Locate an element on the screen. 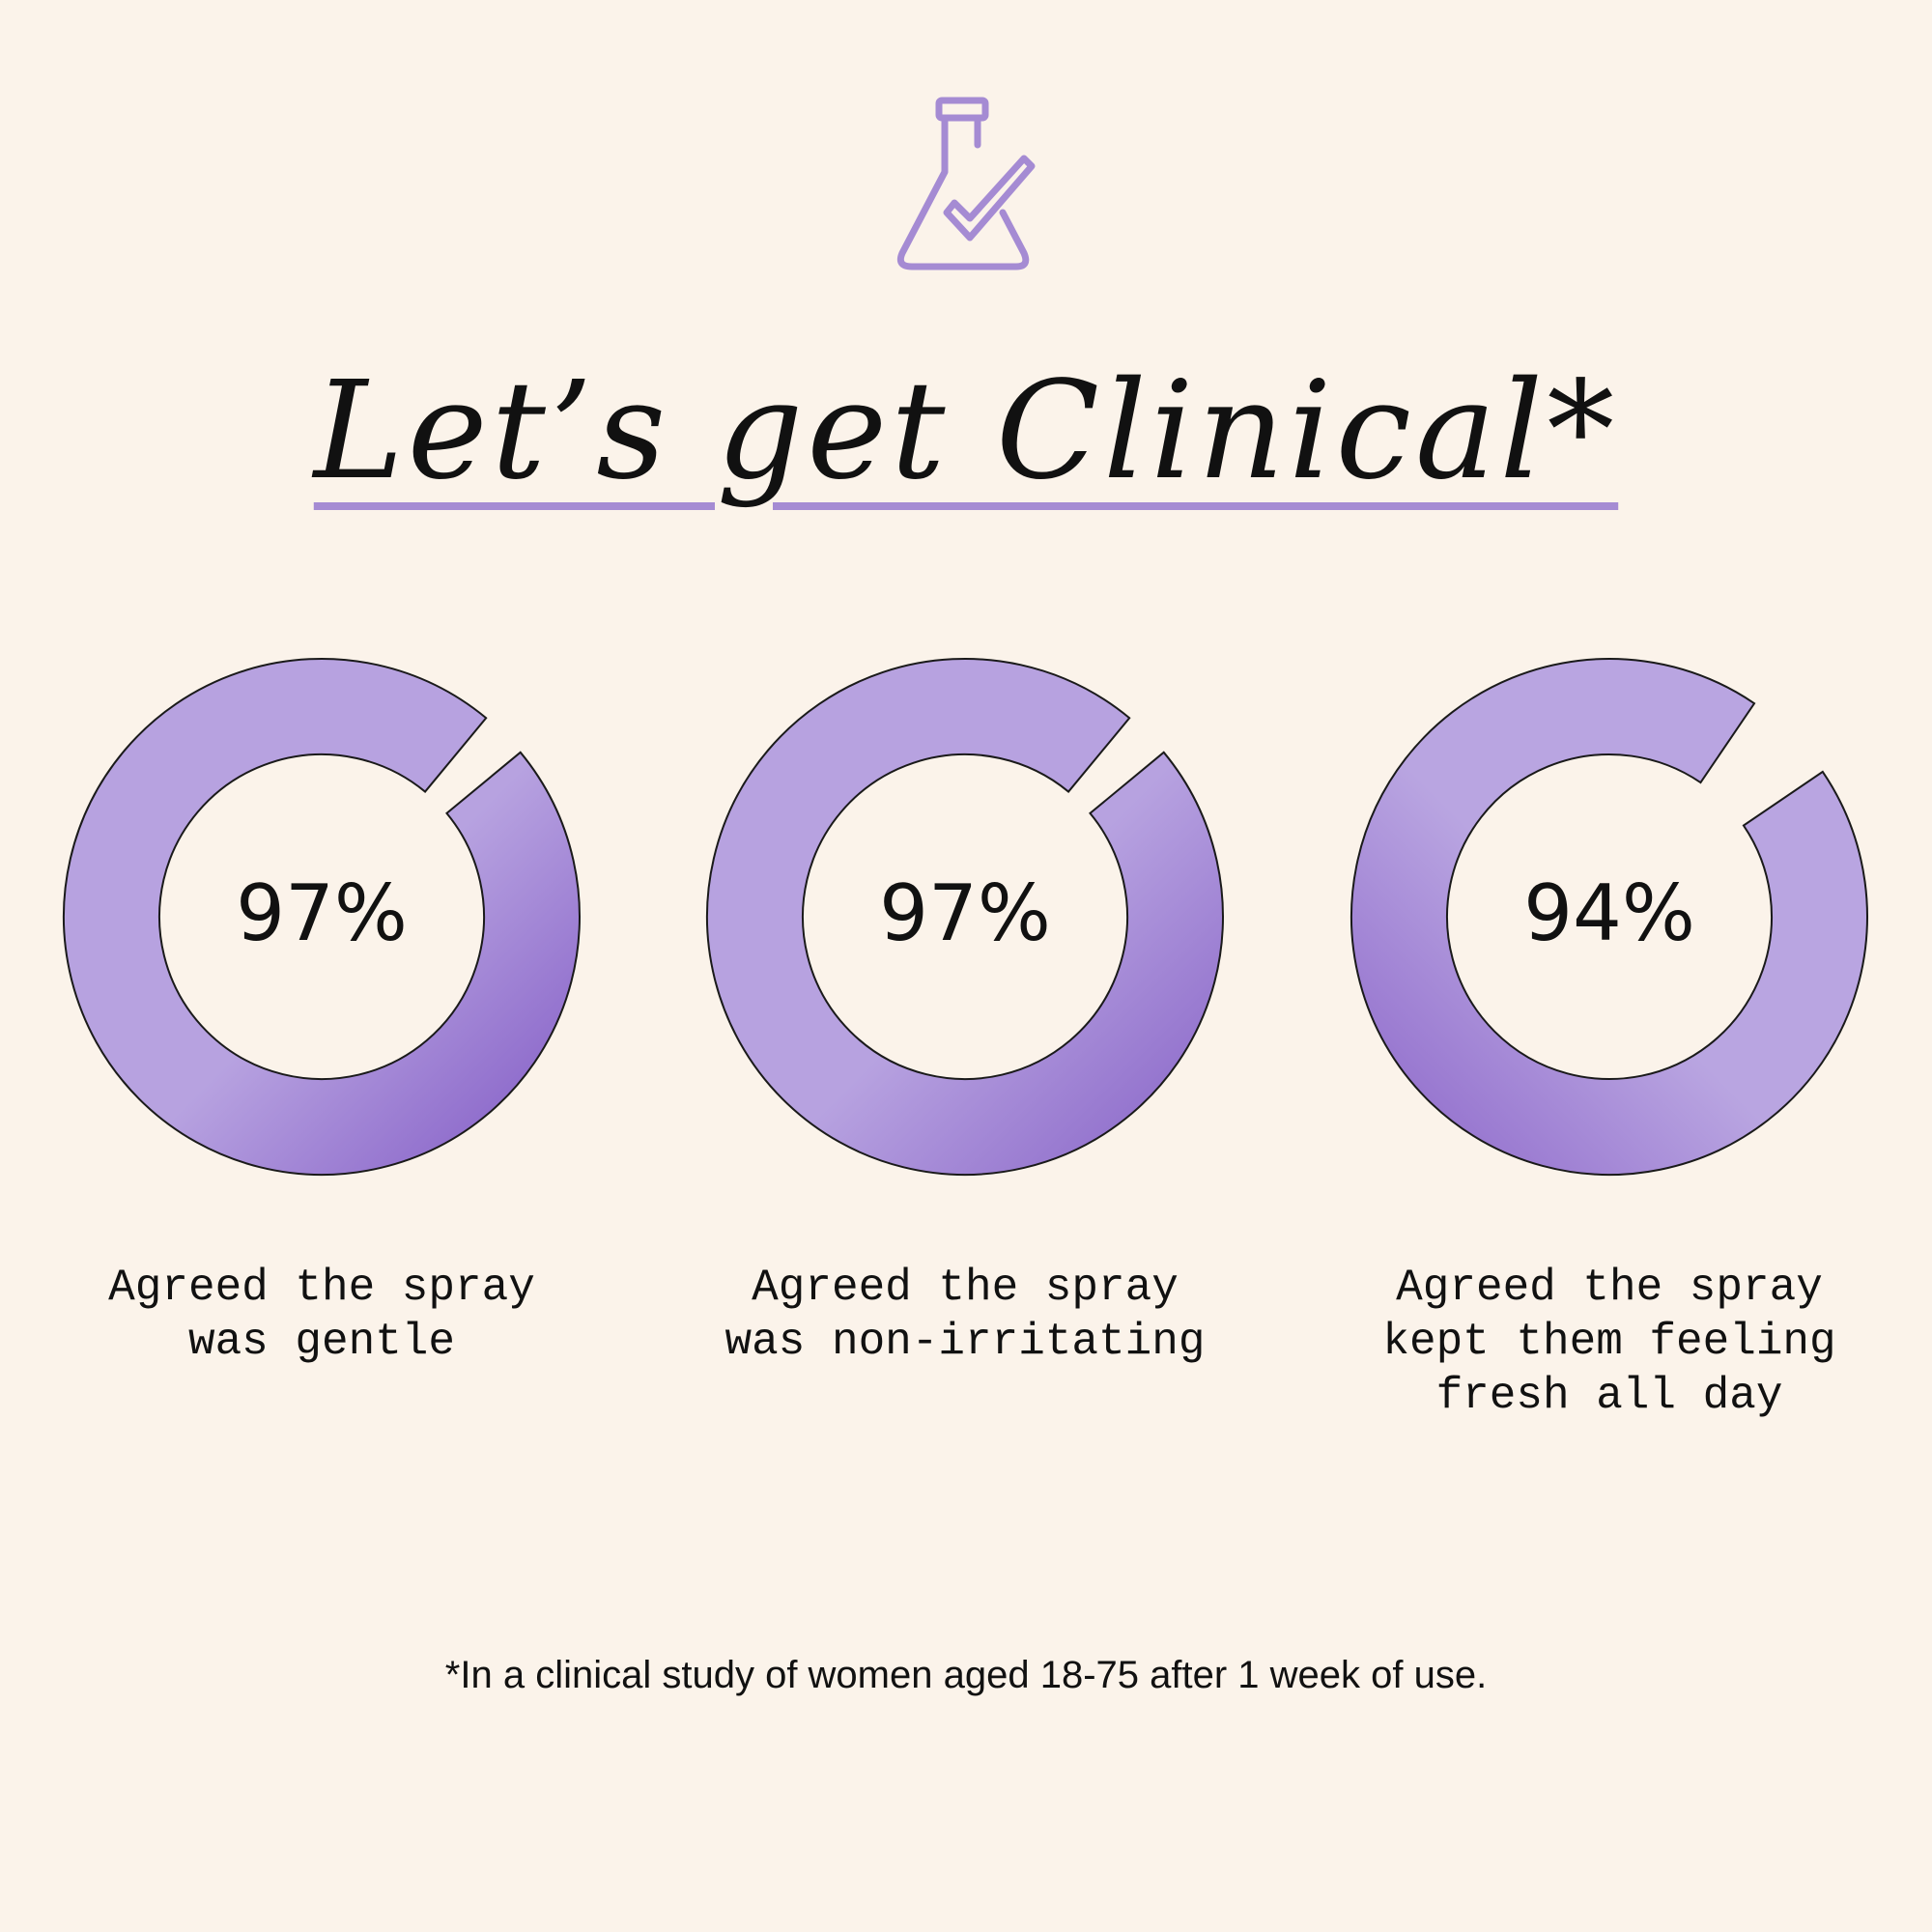 This screenshot has height=1932, width=1932. title: Let’s get Clinical* is located at coordinates (966, 431).